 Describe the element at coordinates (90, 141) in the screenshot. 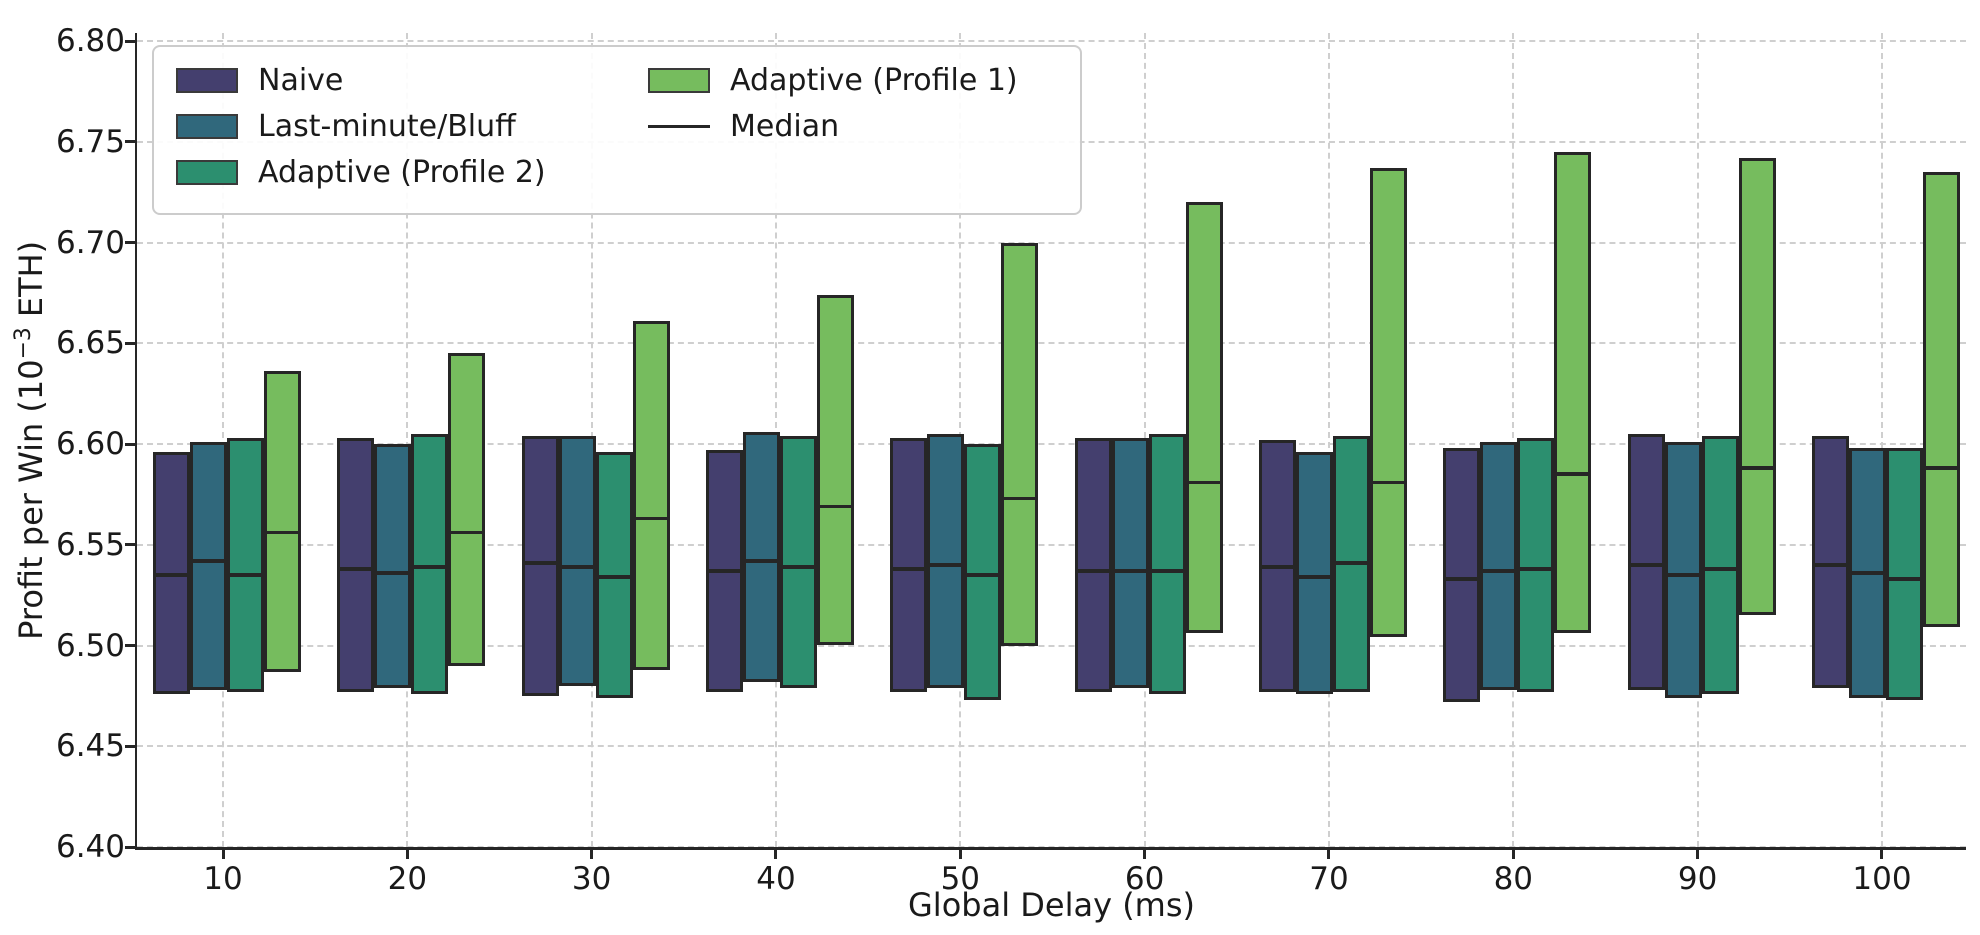

I see `y-tick-label: 6.75` at that location.